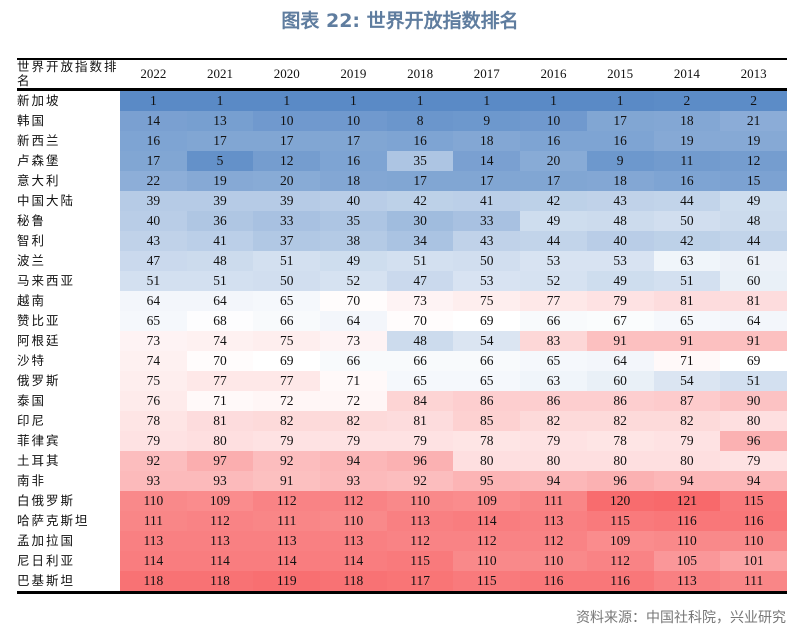 This screenshot has width=800, height=636. I want to click on heatmap-cell: 76, so click(153, 401).